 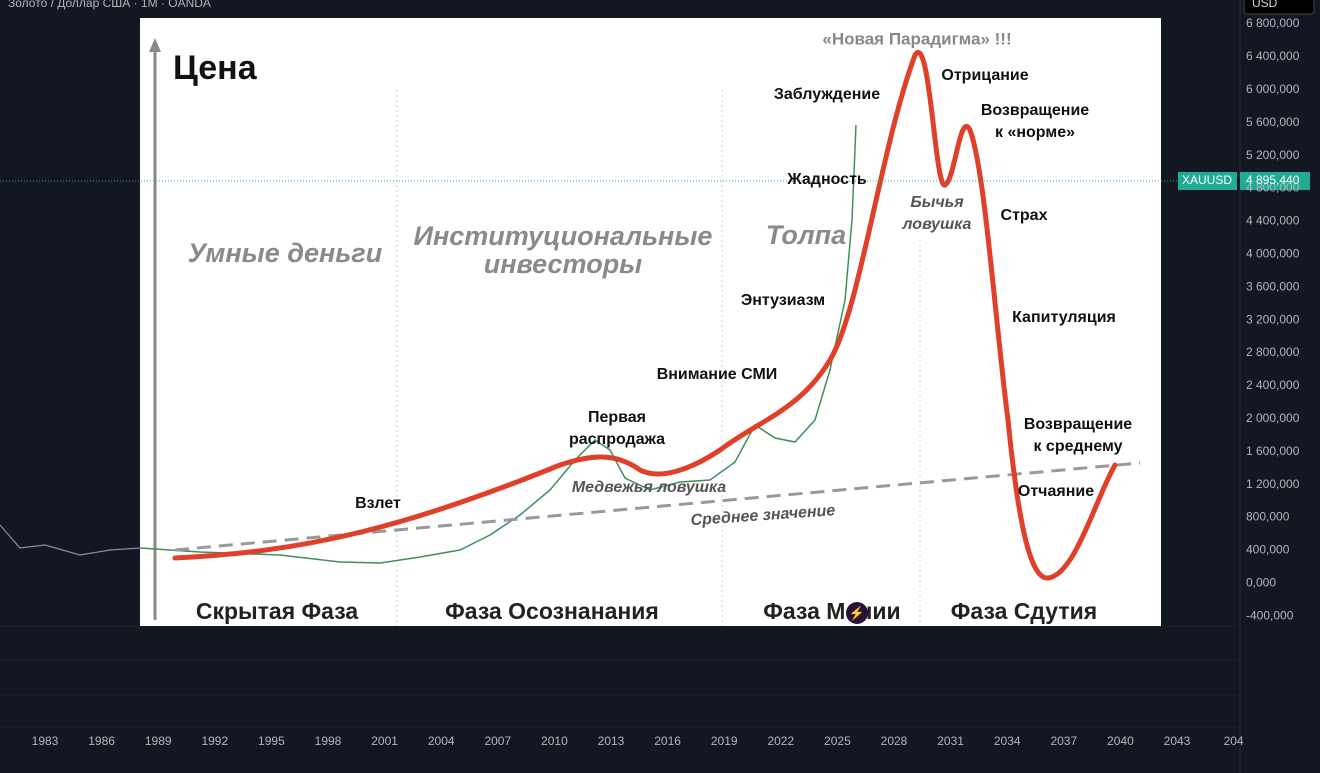 I want to click on price-label: -400,000, so click(x=1270, y=615).